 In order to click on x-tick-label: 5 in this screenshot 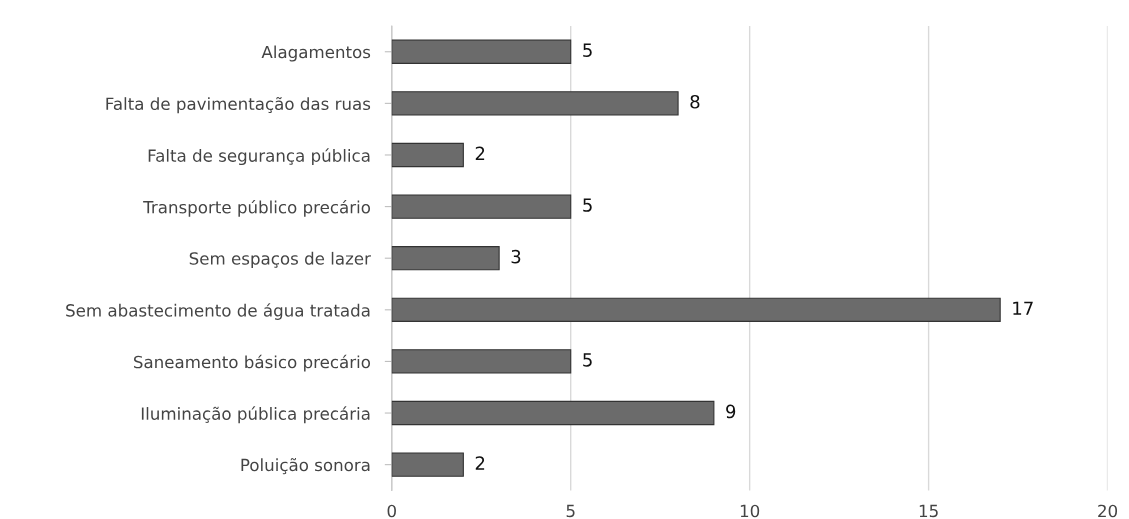, I will do `click(570, 511)`.